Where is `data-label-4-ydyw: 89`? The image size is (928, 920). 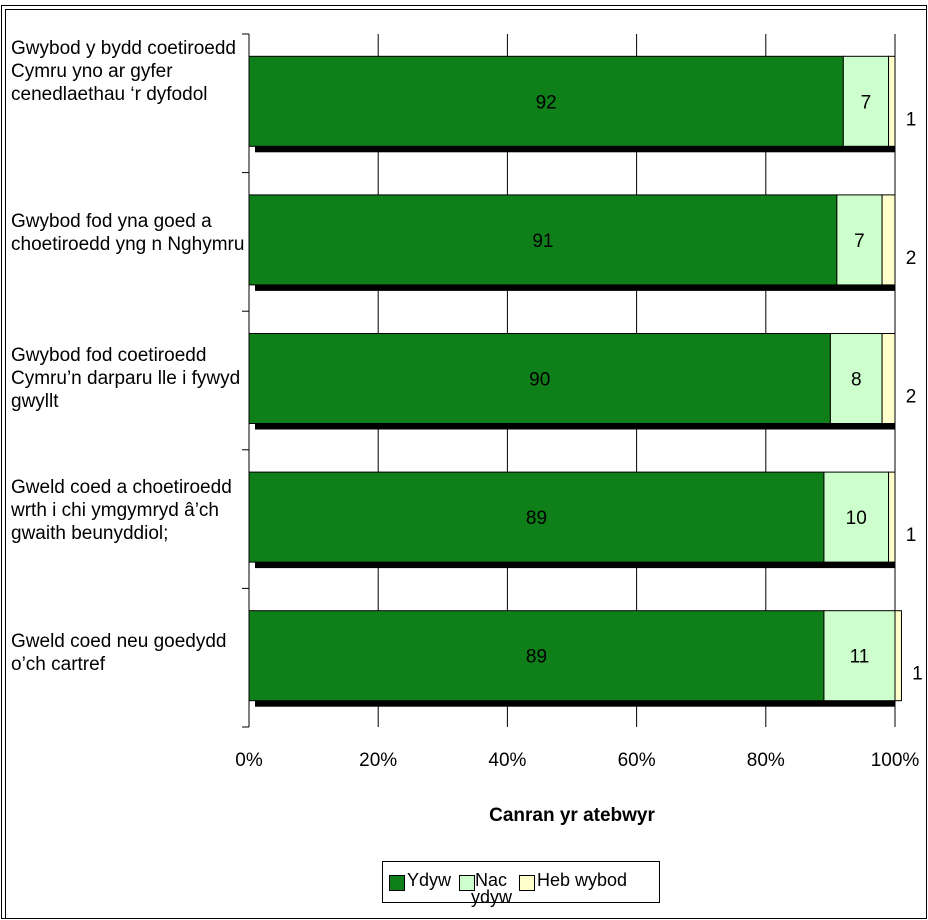
data-label-4-ydyw: 89 is located at coordinates (536, 518).